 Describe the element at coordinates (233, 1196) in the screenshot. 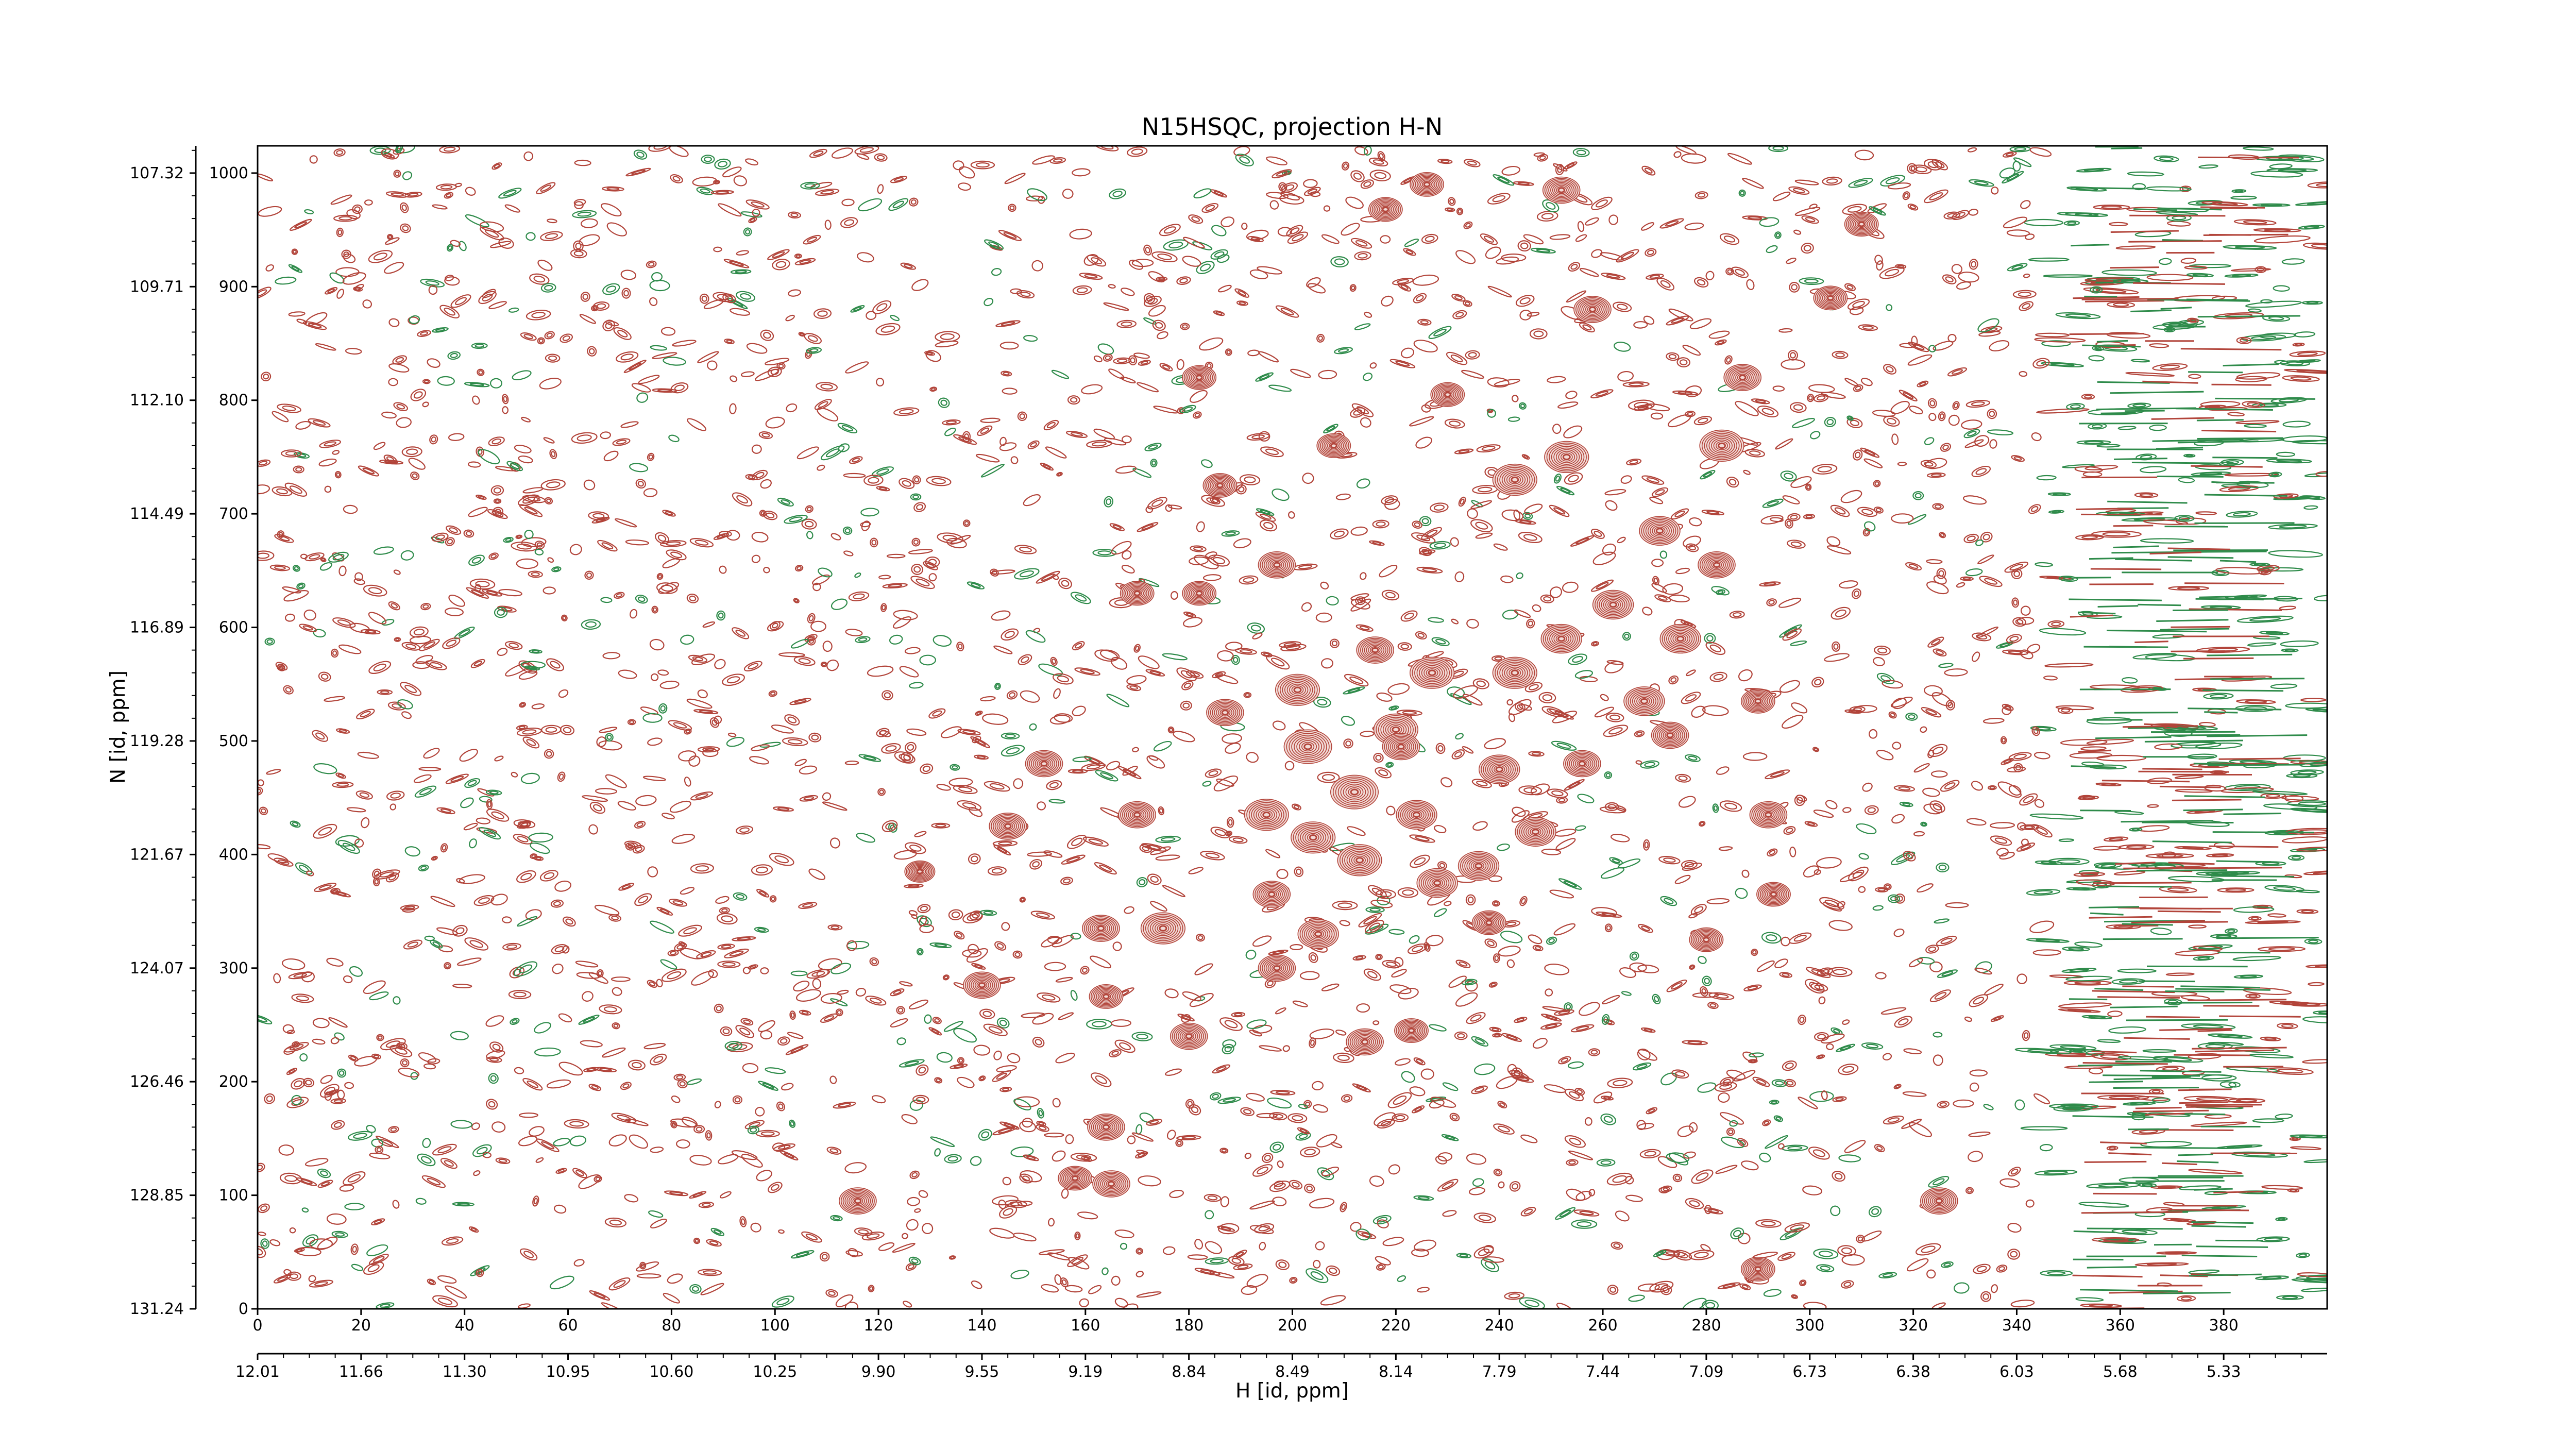

I see `y-index-tick-label: 100` at that location.